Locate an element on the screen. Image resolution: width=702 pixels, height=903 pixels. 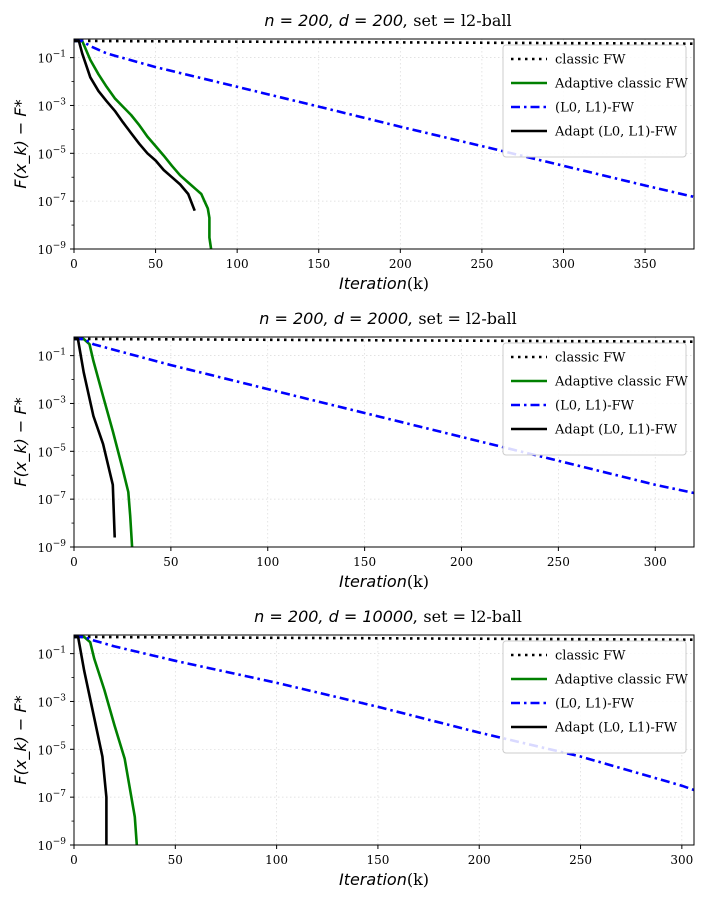
chart-title: n = 200, d = 200, set = l2-ball is located at coordinates (387, 20).